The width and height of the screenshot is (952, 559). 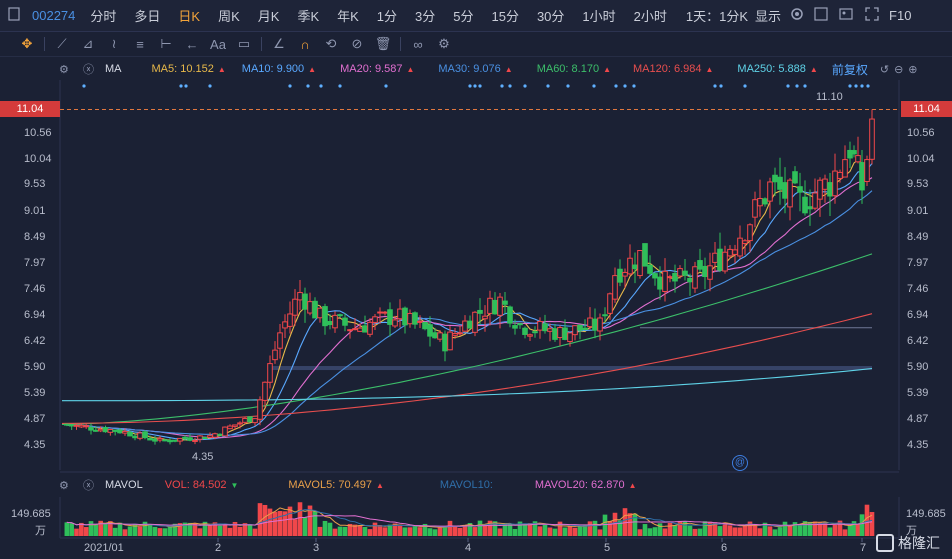 What do you see at coordinates (788, 86) in the screenshot?
I see `event-marker-dot` at bounding box center [788, 86].